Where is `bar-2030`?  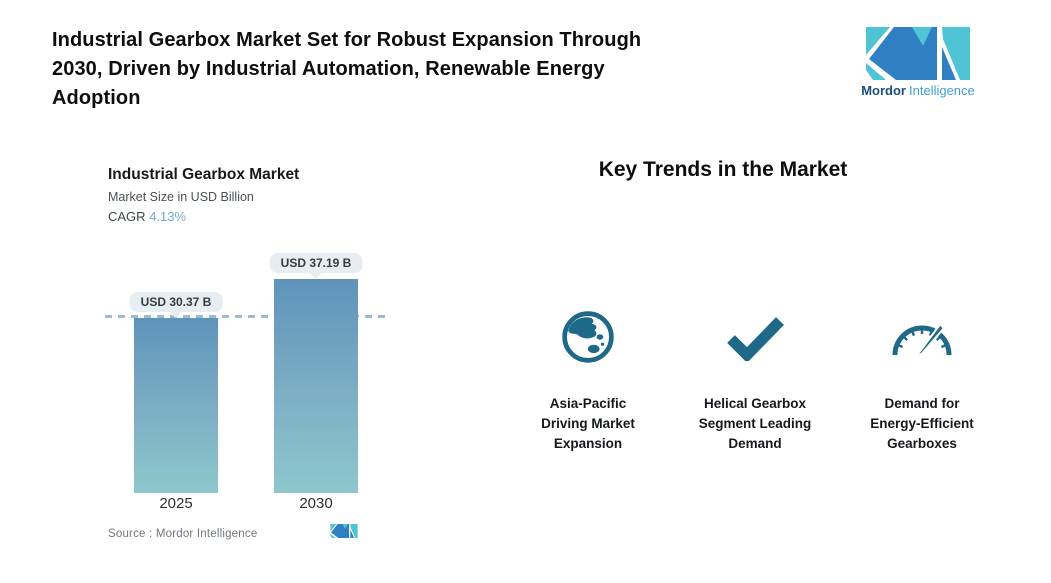 bar-2030 is located at coordinates (316, 386).